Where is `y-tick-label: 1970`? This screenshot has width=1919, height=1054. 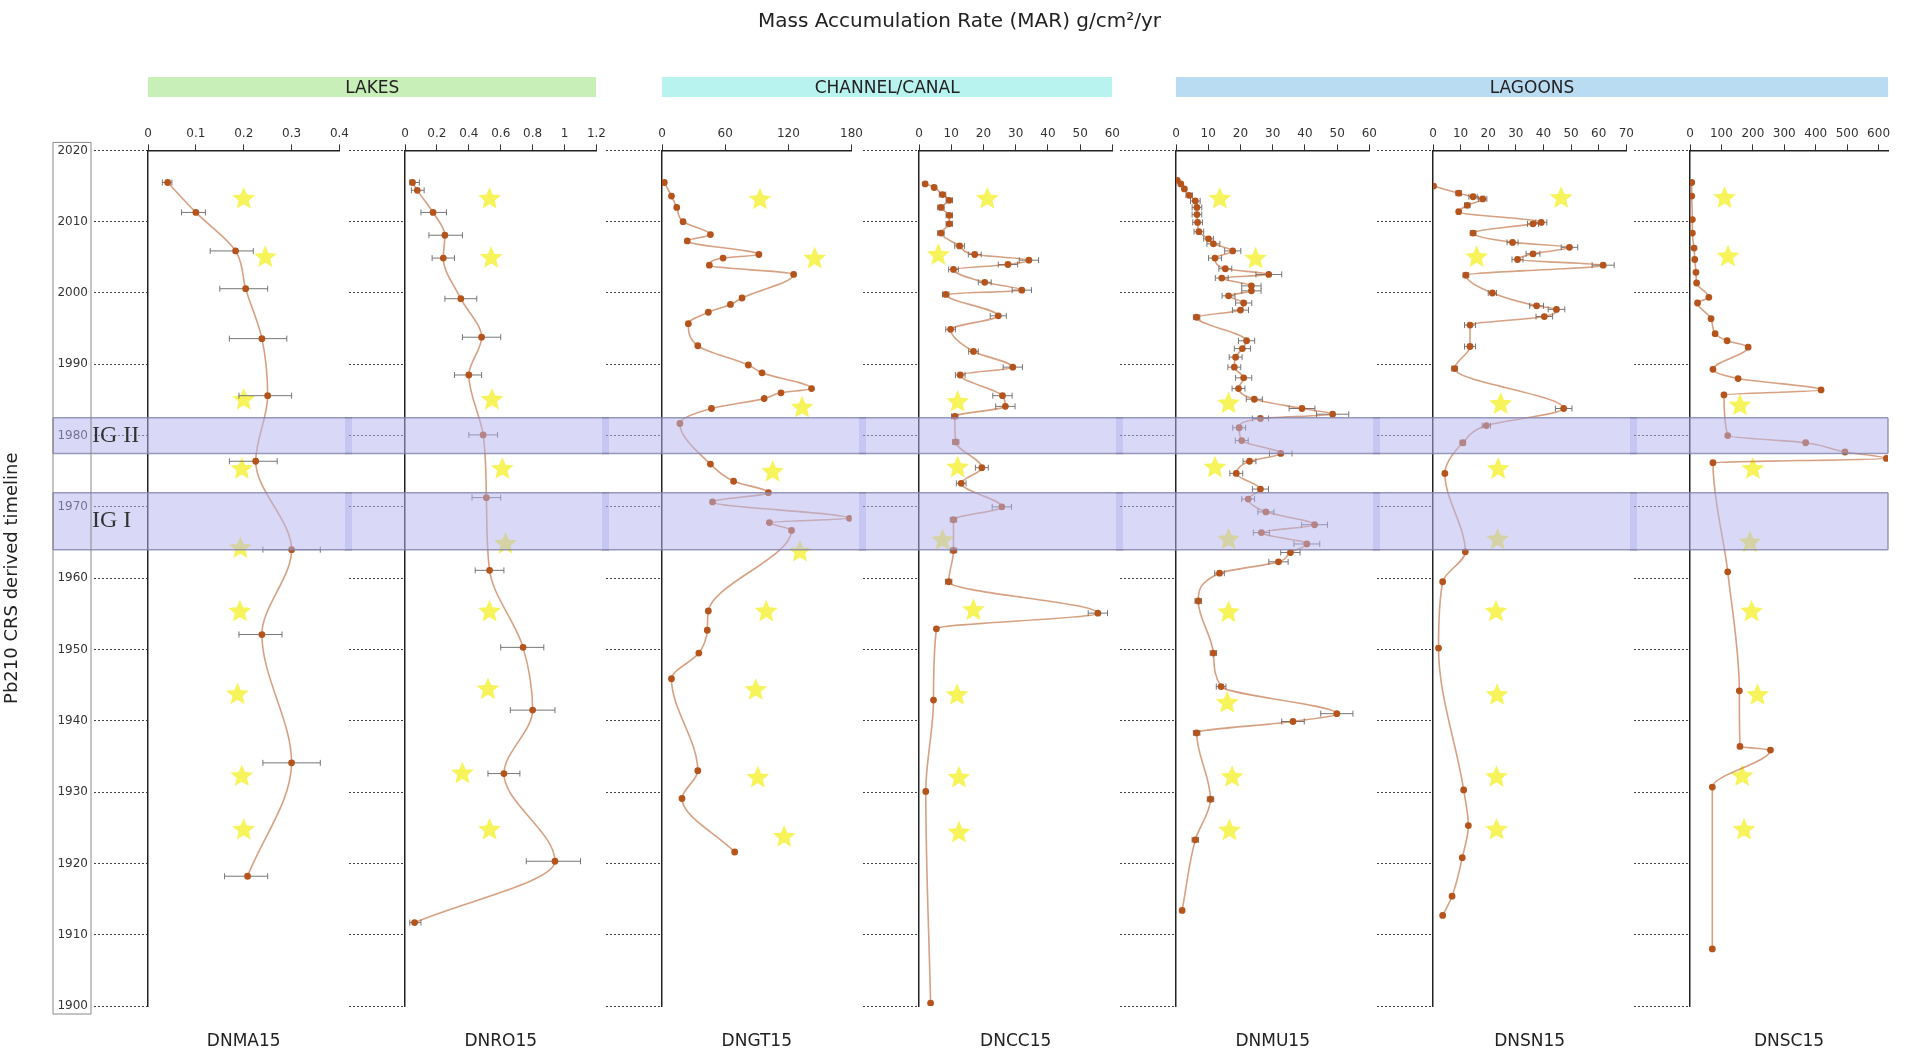 y-tick-label: 1970 is located at coordinates (72, 506).